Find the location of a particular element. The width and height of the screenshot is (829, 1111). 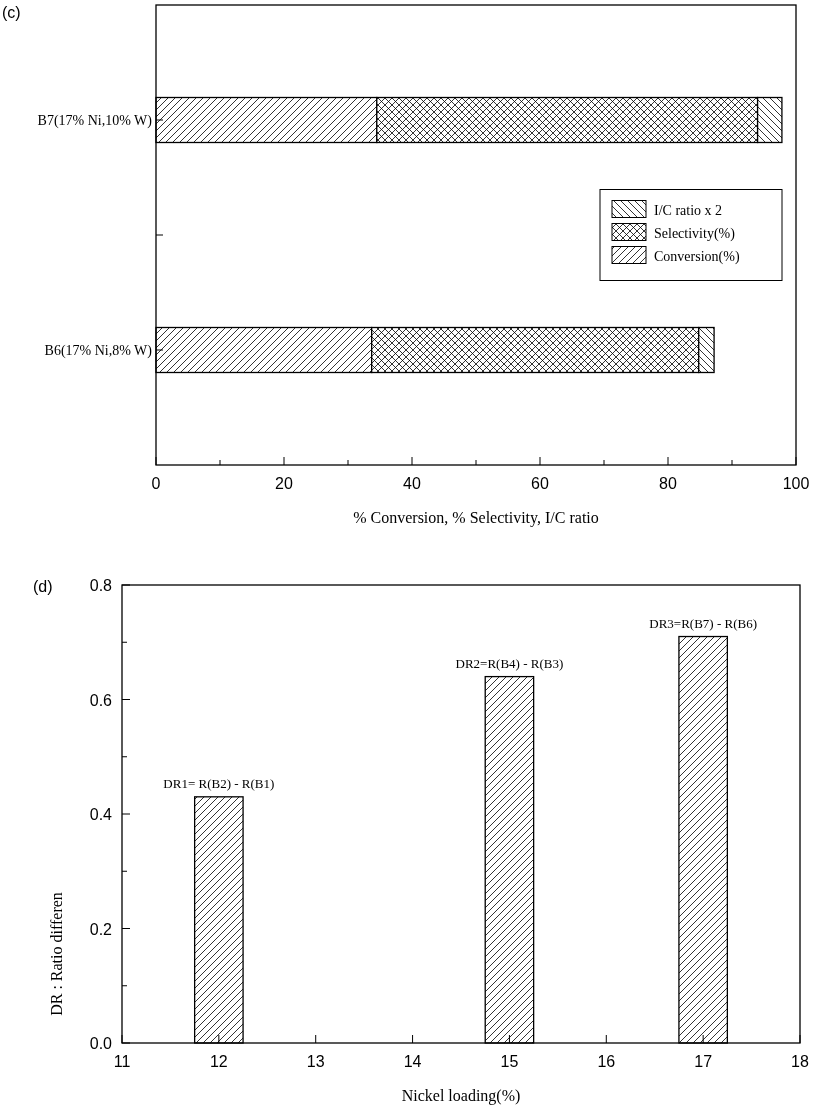

legend-label: I/C ratio x 2 is located at coordinates (688, 210).